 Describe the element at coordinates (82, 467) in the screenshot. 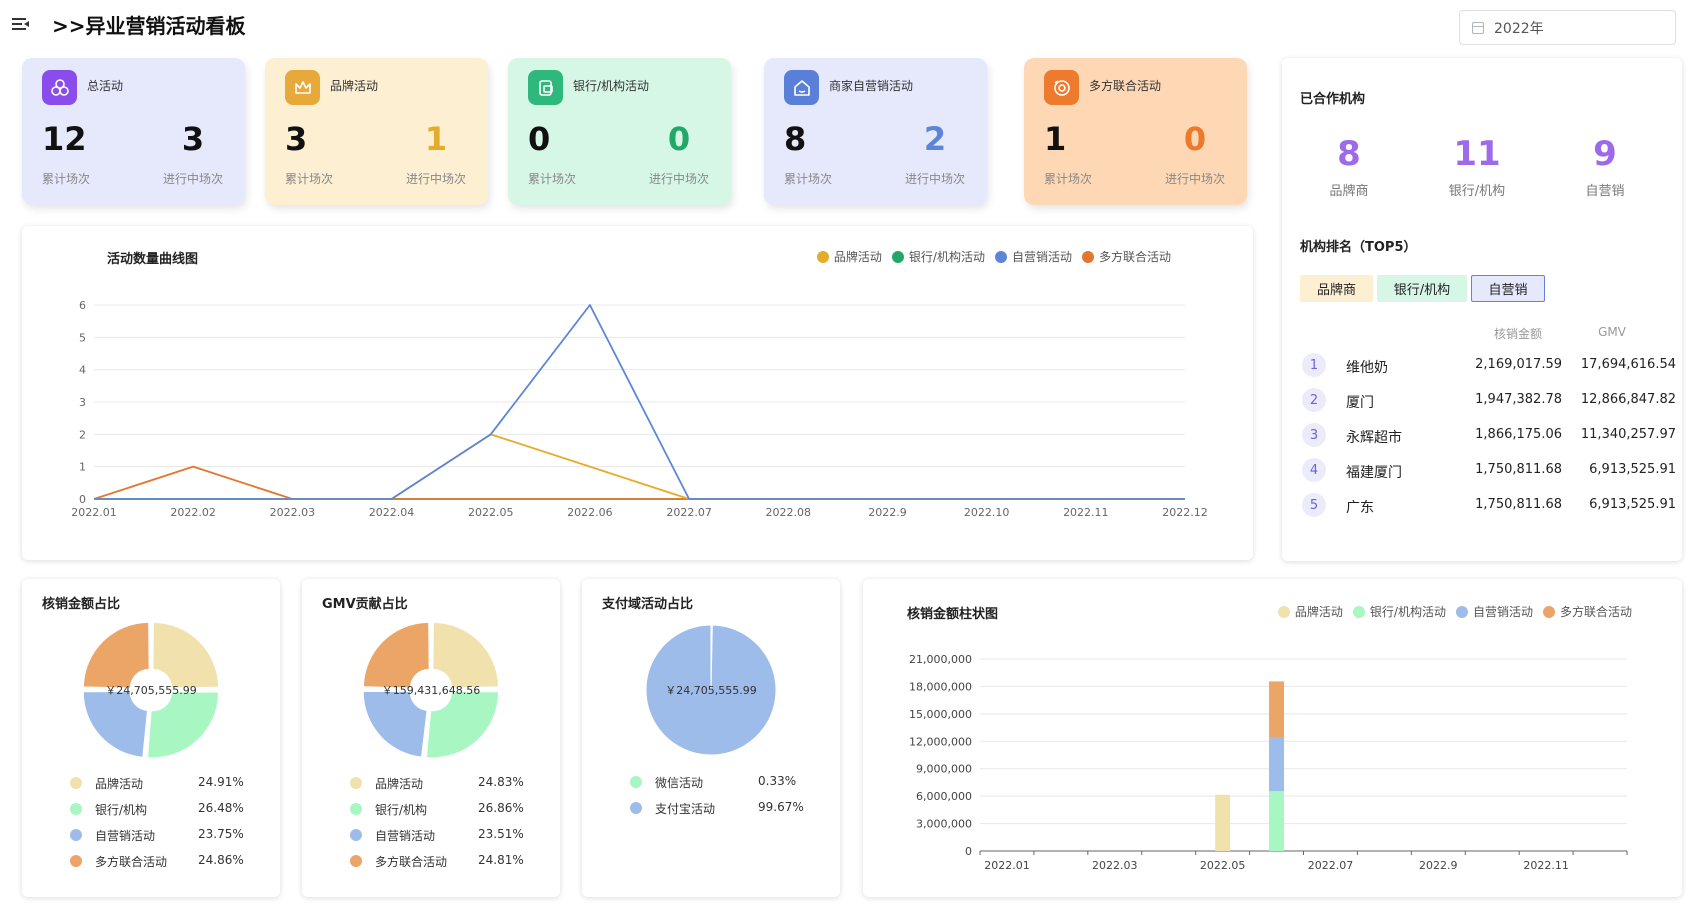

I see `y-tick-label: 1` at that location.